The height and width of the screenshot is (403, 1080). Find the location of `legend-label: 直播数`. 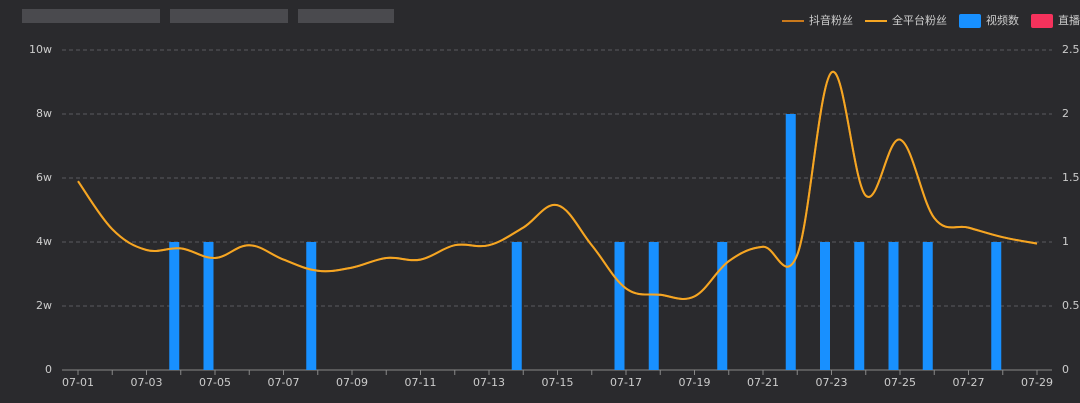

legend-label: 直播数 is located at coordinates (1069, 20).